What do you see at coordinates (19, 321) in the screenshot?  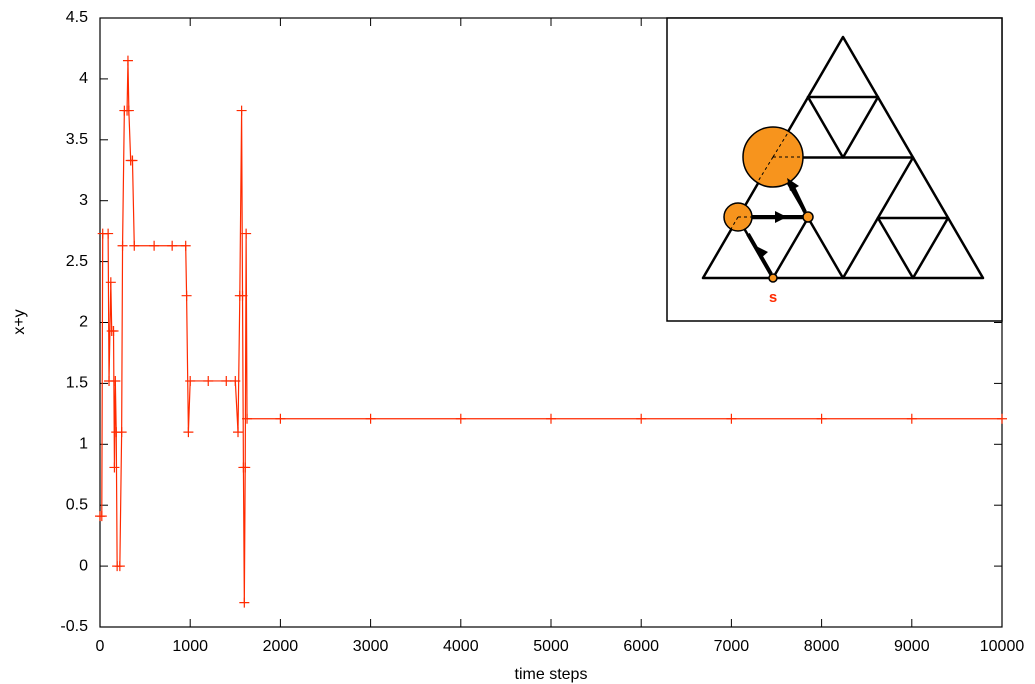 I see `y-axis-label: x+y` at bounding box center [19, 321].